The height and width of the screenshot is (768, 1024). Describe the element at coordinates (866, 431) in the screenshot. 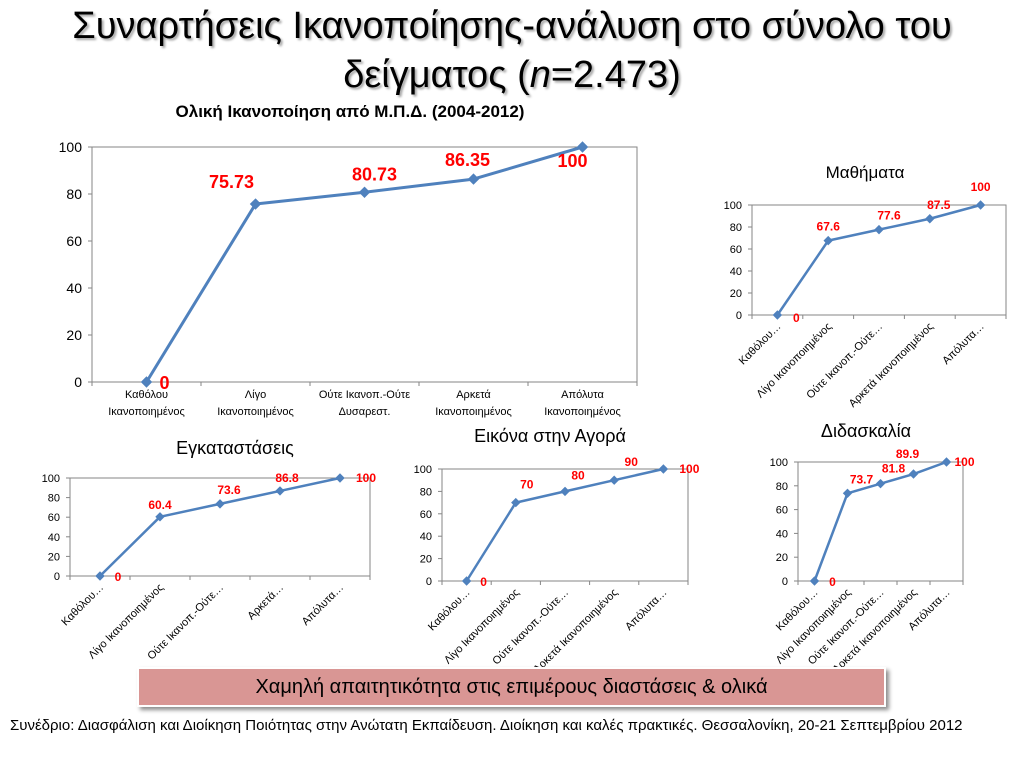

I see `chart-title: Διδασκαλία` at that location.